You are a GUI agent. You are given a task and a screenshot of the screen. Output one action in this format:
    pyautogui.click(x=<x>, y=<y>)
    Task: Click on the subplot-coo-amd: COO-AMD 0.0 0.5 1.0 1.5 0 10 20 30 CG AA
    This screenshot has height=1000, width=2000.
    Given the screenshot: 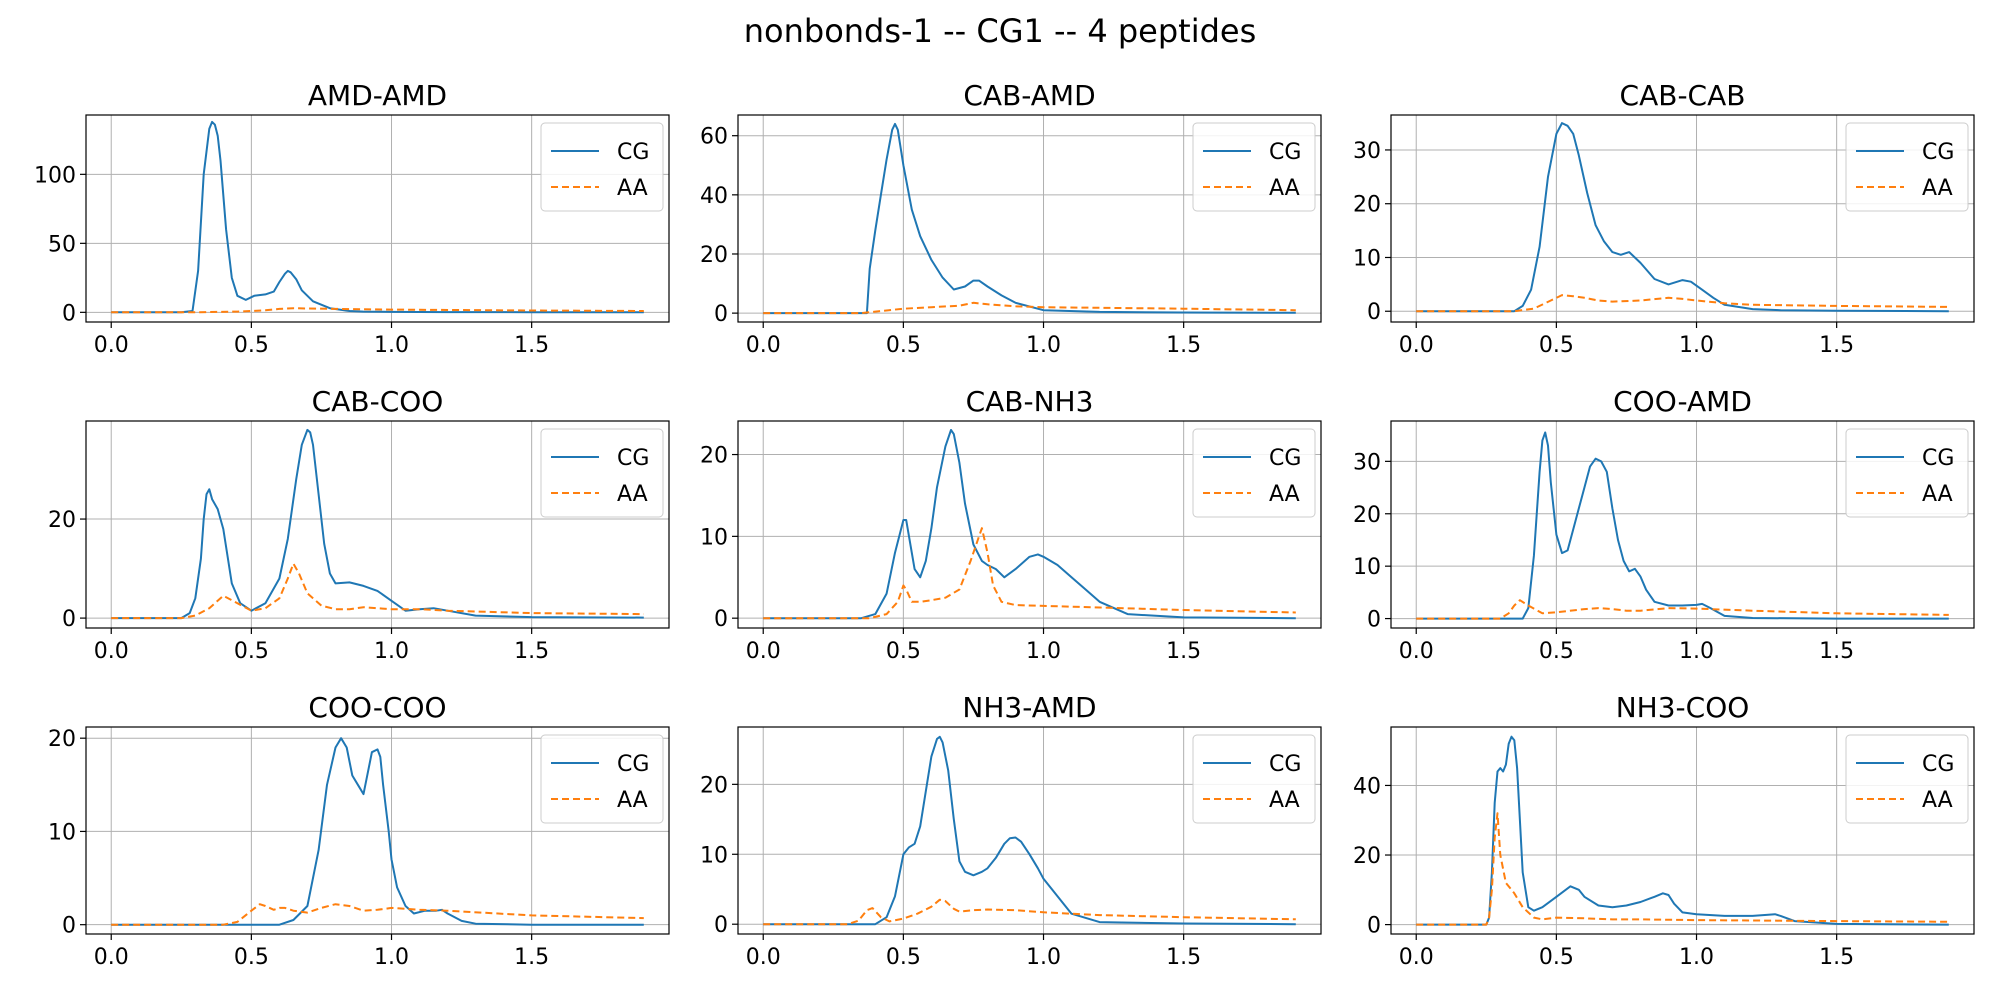 What is the action you would take?
    pyautogui.click(x=1664, y=524)
    